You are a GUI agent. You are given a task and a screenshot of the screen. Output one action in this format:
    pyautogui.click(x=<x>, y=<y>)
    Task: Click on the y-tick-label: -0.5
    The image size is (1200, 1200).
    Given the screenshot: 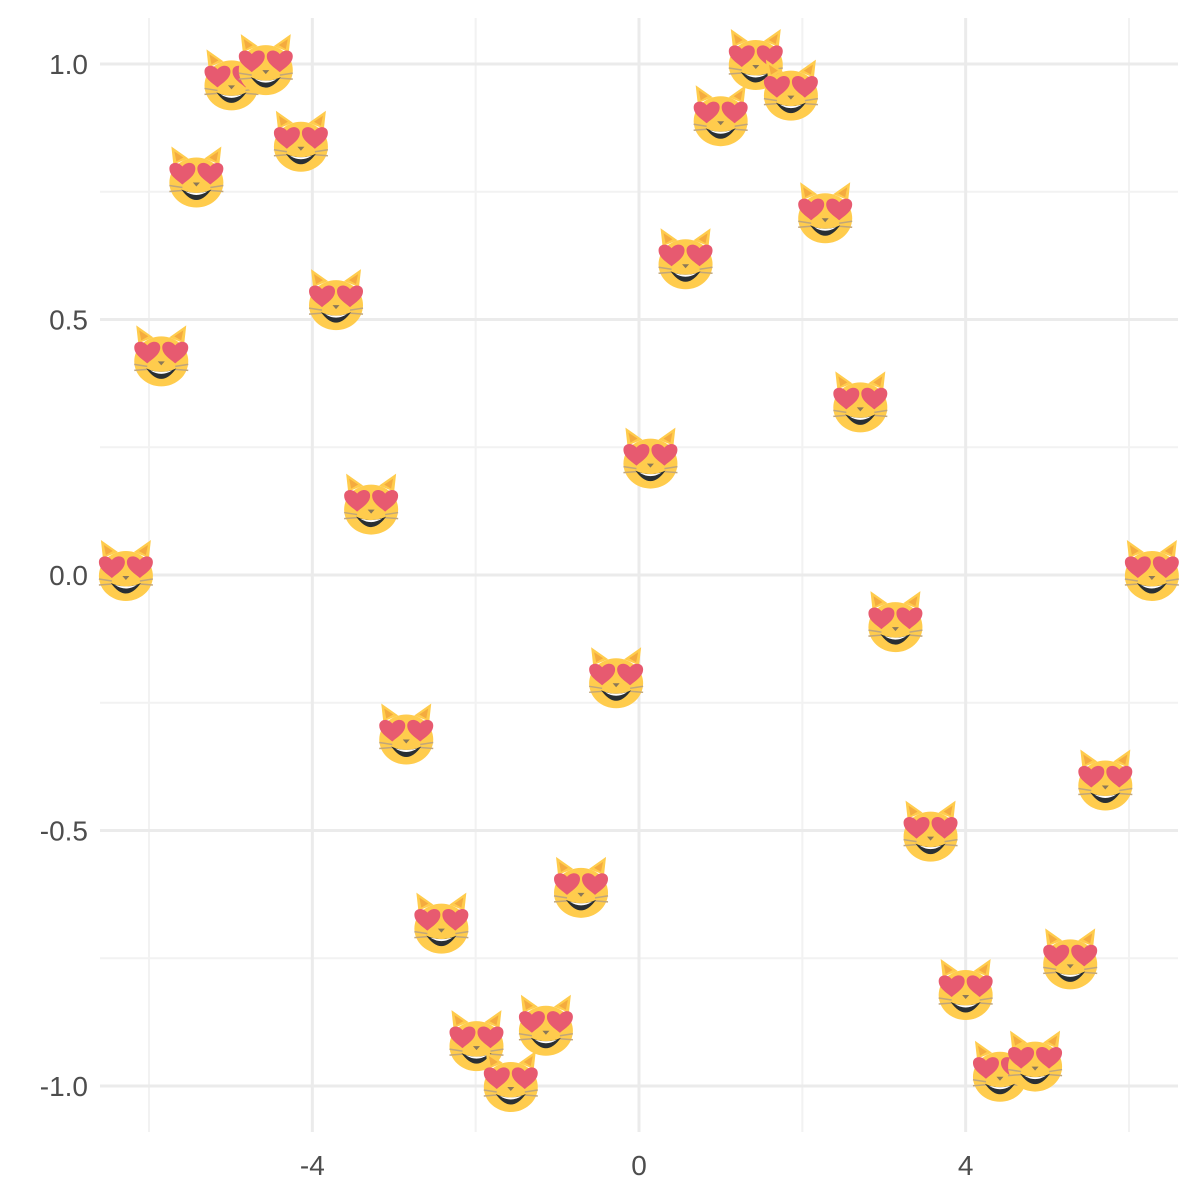 What is the action you would take?
    pyautogui.click(x=64, y=831)
    